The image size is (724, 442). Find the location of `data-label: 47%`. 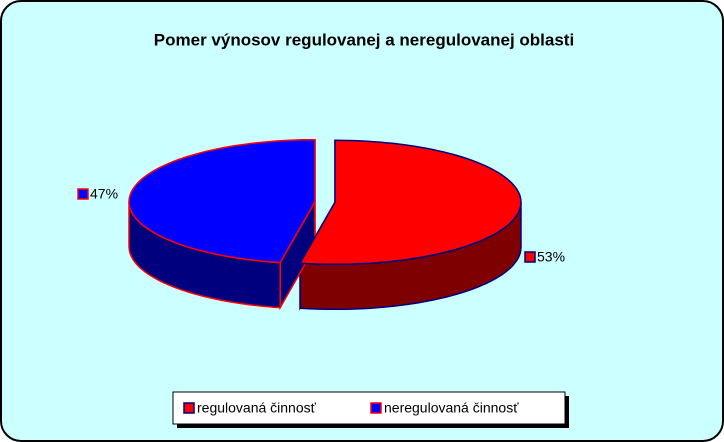

data-label: 47% is located at coordinates (104, 194).